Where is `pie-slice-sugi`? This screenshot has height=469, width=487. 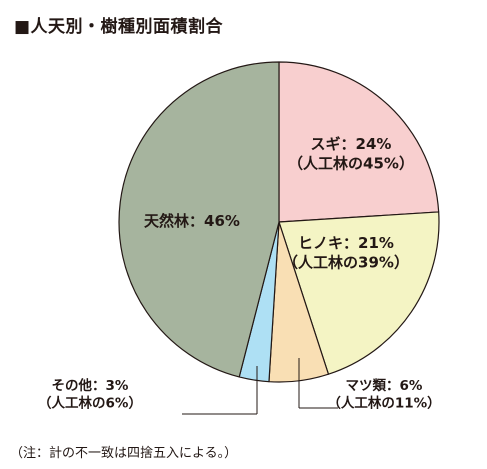 pie-slice-sugi is located at coordinates (359, 142).